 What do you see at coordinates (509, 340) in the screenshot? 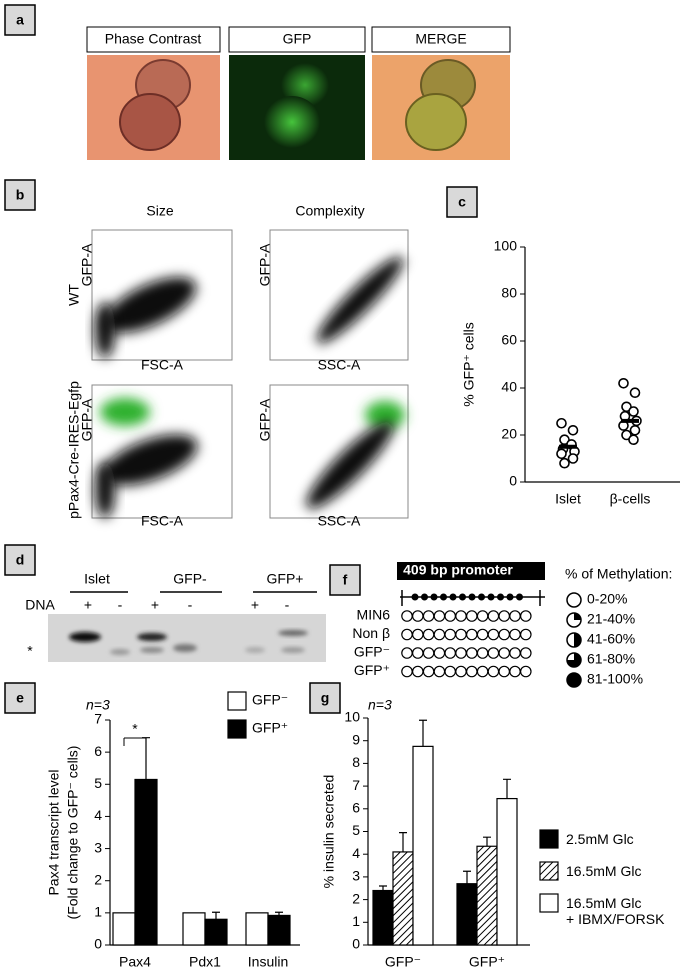
I see `y-tick-label: 60` at bounding box center [509, 340].